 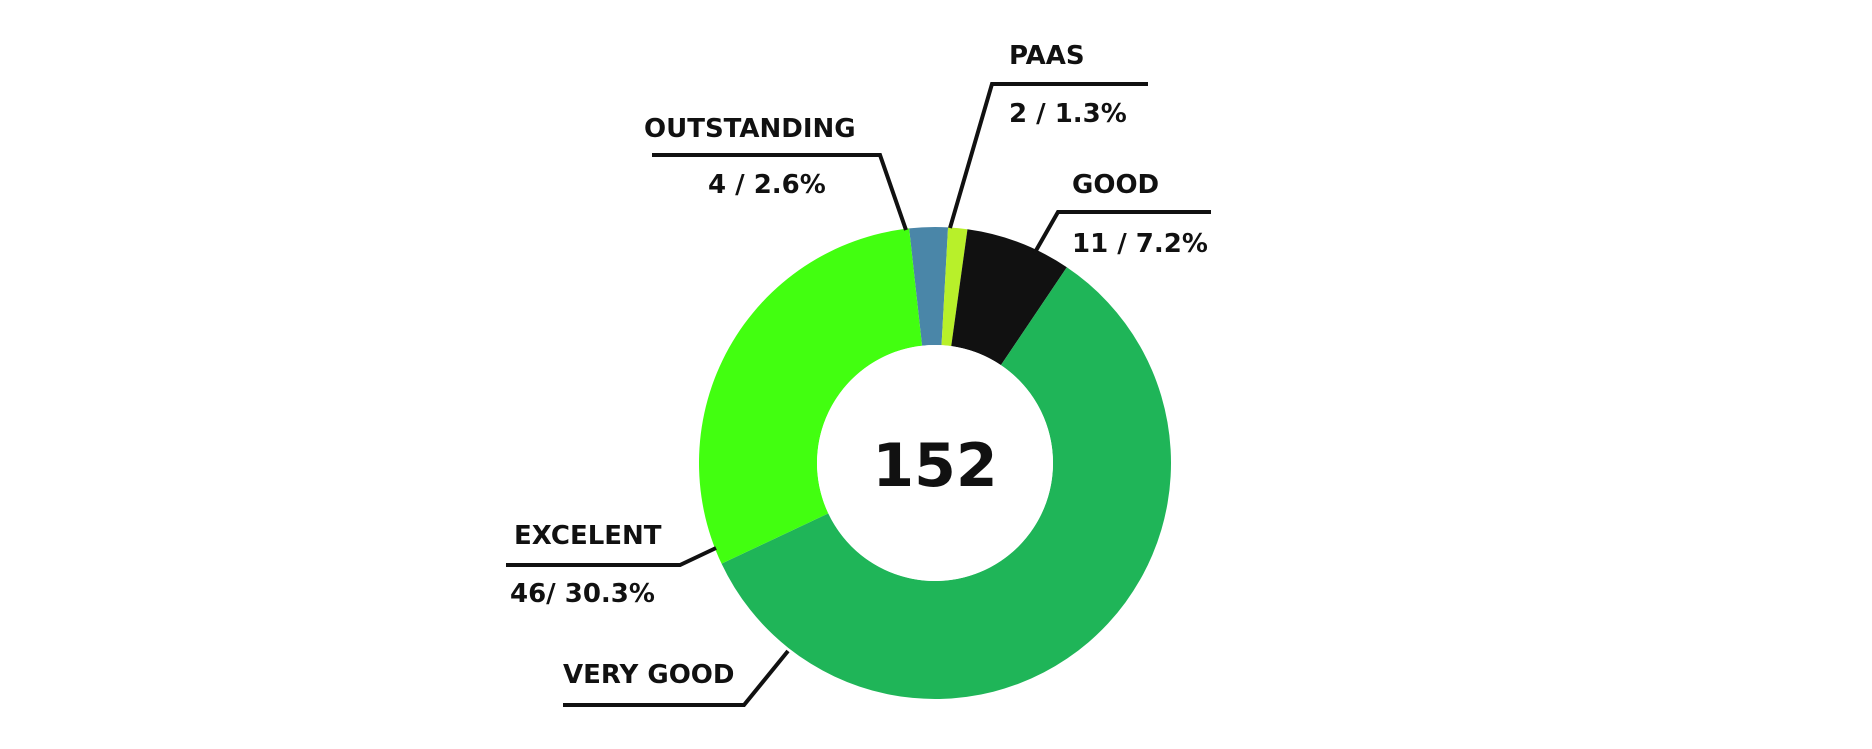 I want to click on leader-line-good, so click(x=1121, y=232).